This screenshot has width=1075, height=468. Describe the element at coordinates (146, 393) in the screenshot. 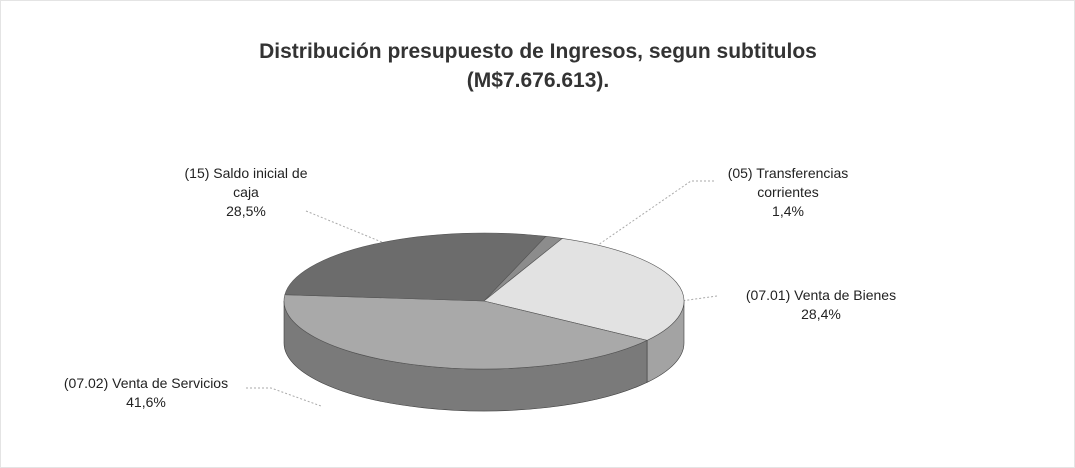

I see `data-label: (07.02) Venta de Servicios 41,6%` at that location.